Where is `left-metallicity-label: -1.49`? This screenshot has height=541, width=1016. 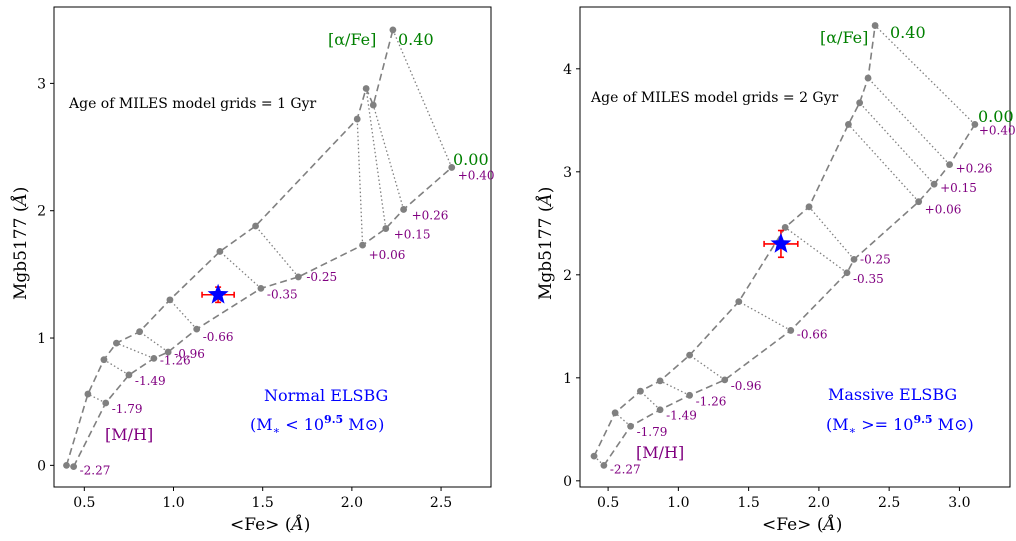
left-metallicity-label: -1.49 is located at coordinates (150, 381).